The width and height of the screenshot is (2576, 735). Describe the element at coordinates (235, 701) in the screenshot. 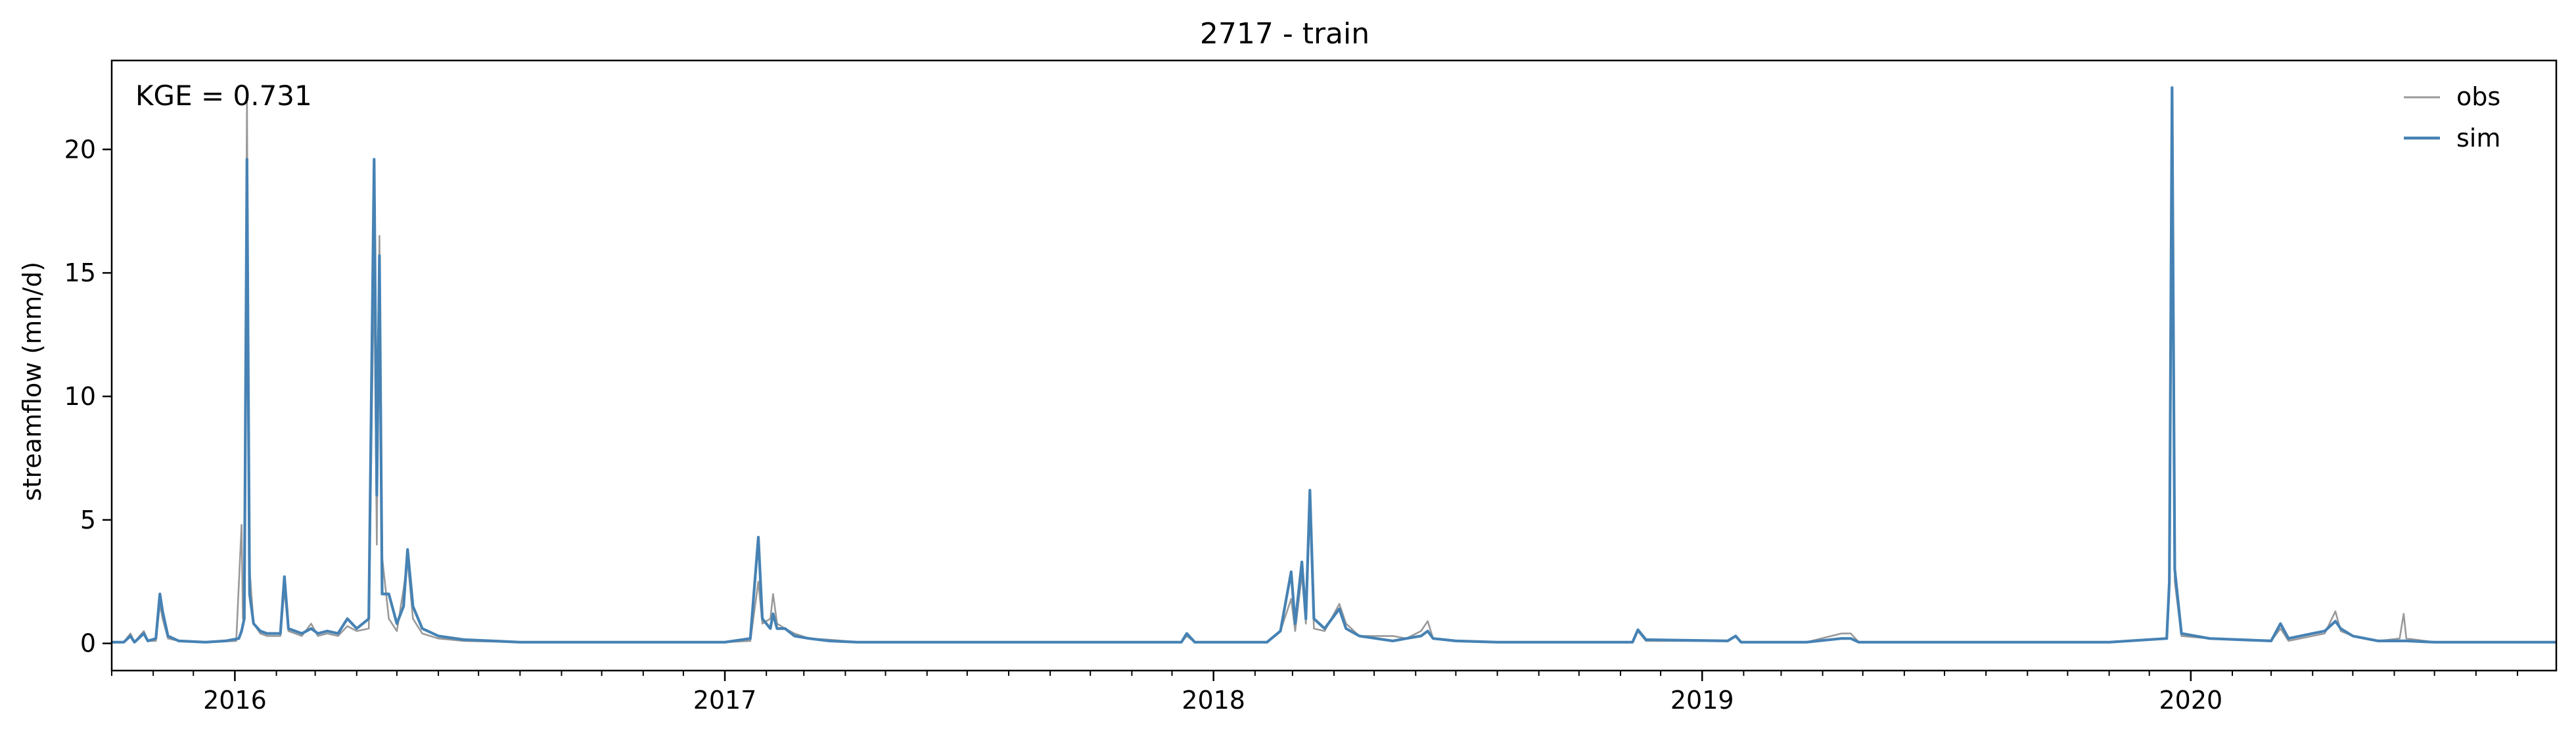

I see `x-tick-label-2016: 2016` at that location.